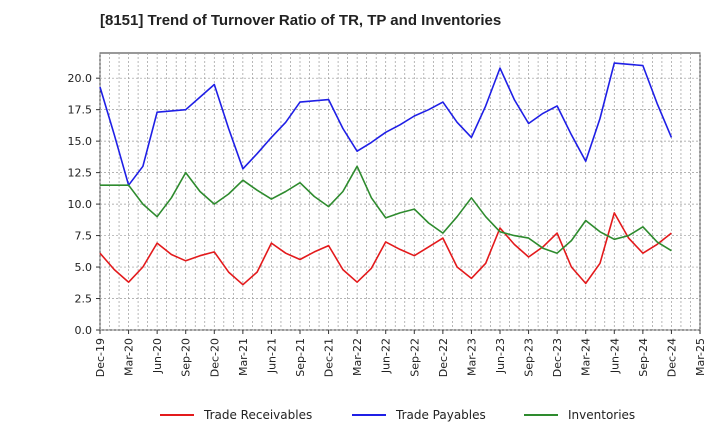 This screenshot has width=720, height=440. Describe the element at coordinates (329, 357) in the screenshot. I see `x-tick-label: Dec-21` at that location.